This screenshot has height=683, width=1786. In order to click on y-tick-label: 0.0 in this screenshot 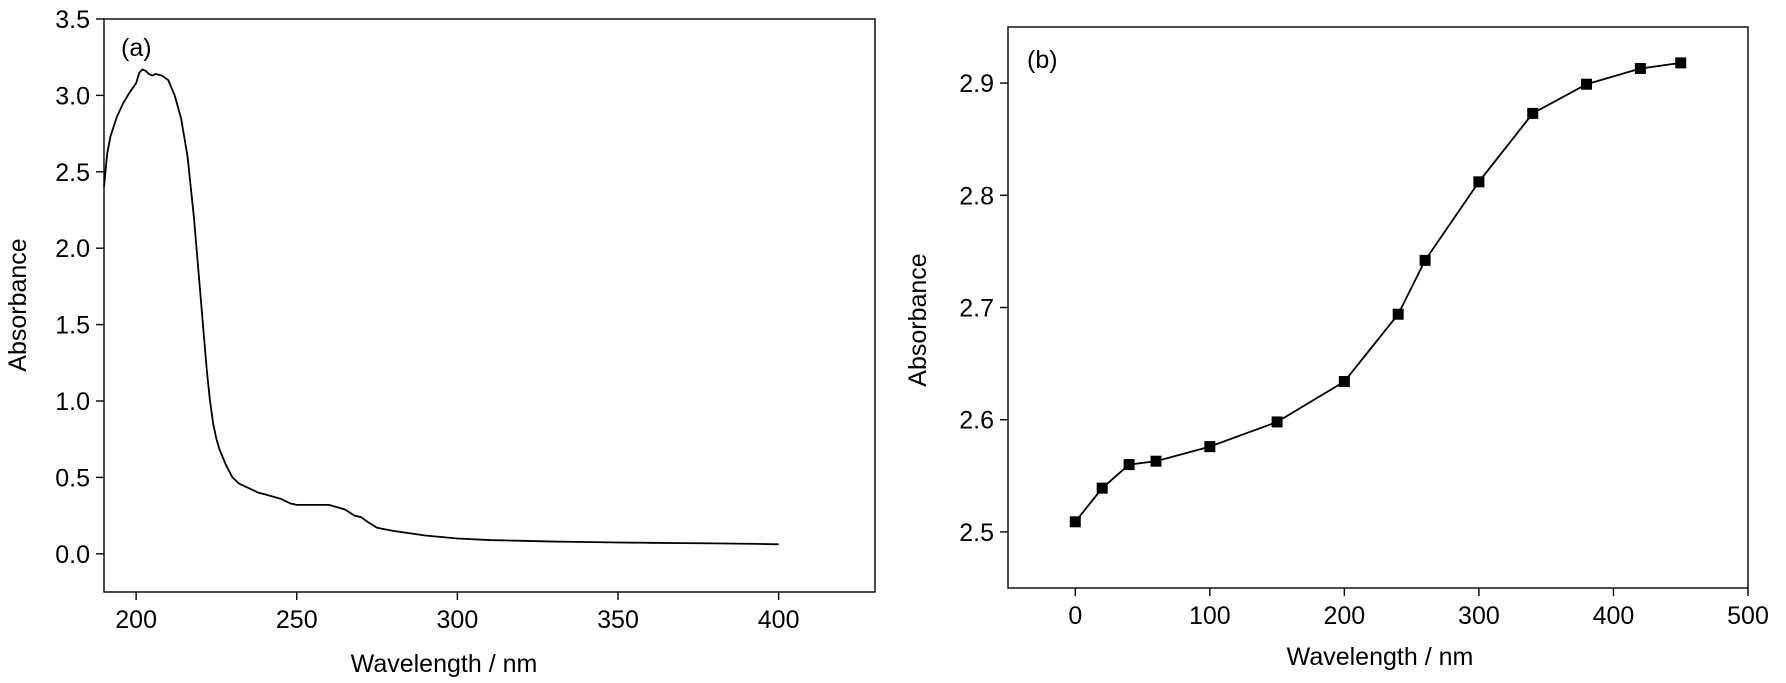, I will do `click(72, 555)`.